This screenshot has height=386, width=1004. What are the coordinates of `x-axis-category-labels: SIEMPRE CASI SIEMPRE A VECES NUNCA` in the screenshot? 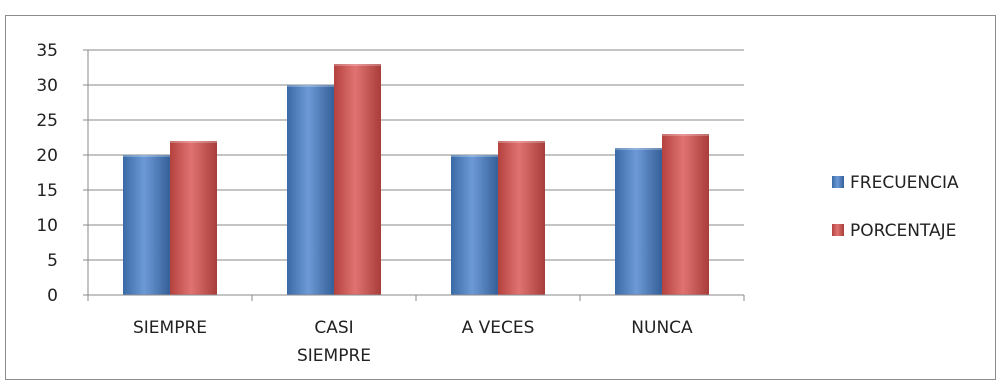 It's located at (413, 342).